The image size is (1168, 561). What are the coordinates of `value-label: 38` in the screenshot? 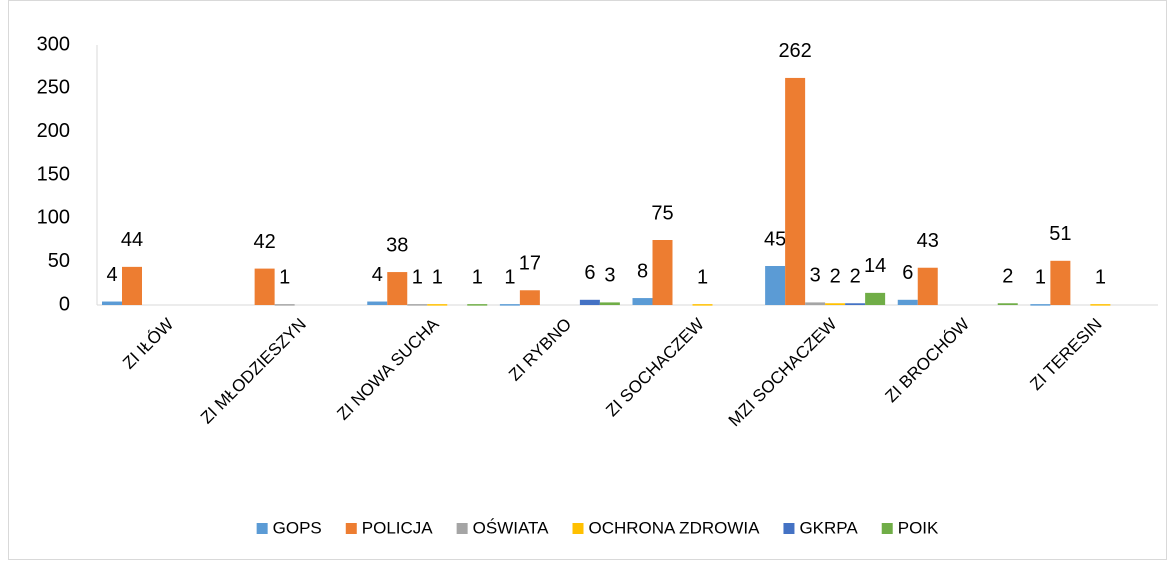 It's located at (397, 245).